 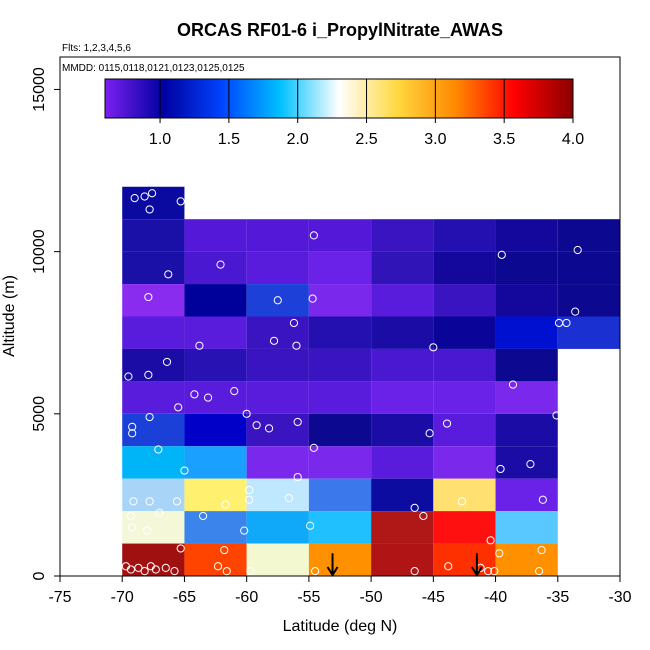 What do you see at coordinates (340, 30) in the screenshot?
I see `chart-title: ORCAS RF01-6 i_PropylNitrate_AWAS` at bounding box center [340, 30].